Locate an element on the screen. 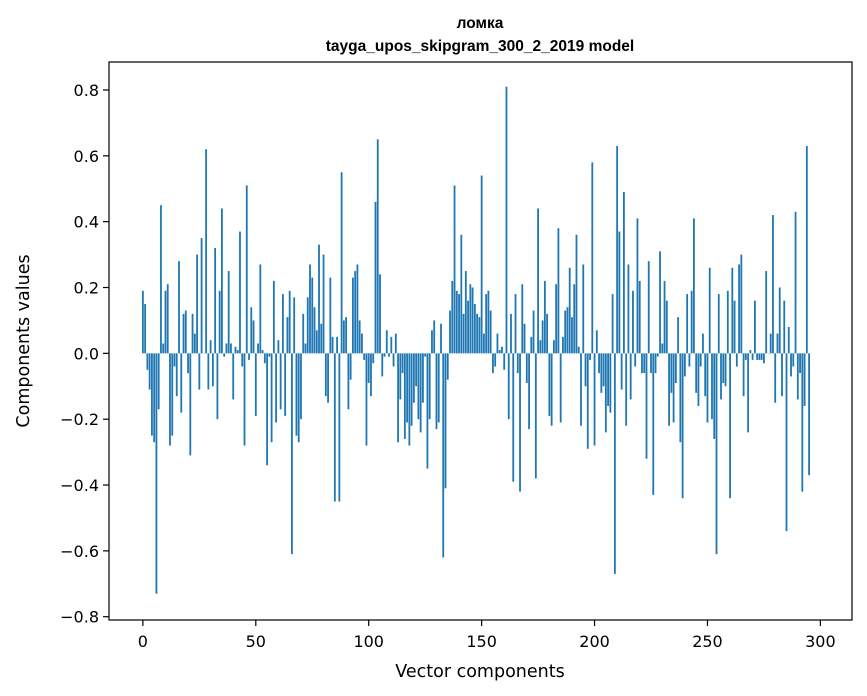 The width and height of the screenshot is (867, 696). x-tick-label: 250 is located at coordinates (707, 641).